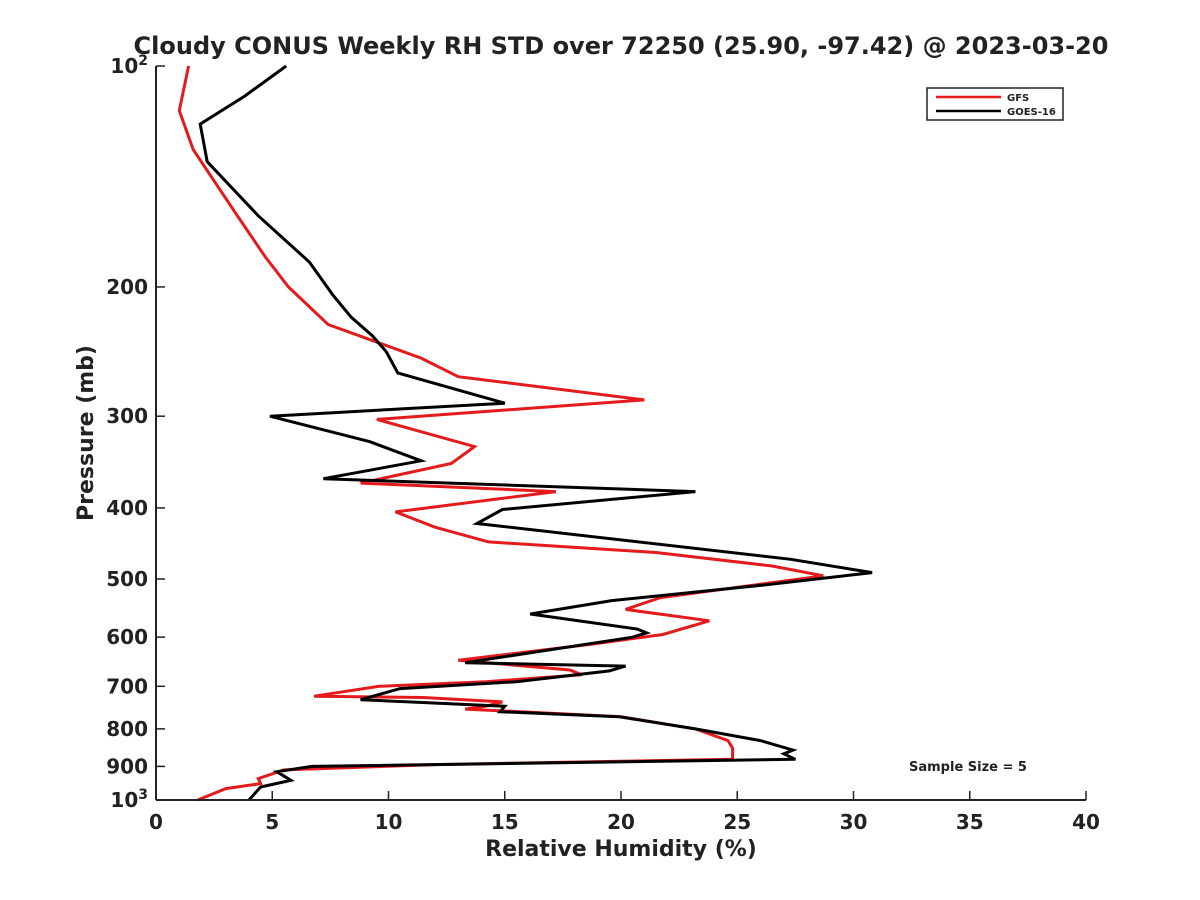 The width and height of the screenshot is (1200, 900). What do you see at coordinates (156, 822) in the screenshot?
I see `x-tick-label: 0` at bounding box center [156, 822].